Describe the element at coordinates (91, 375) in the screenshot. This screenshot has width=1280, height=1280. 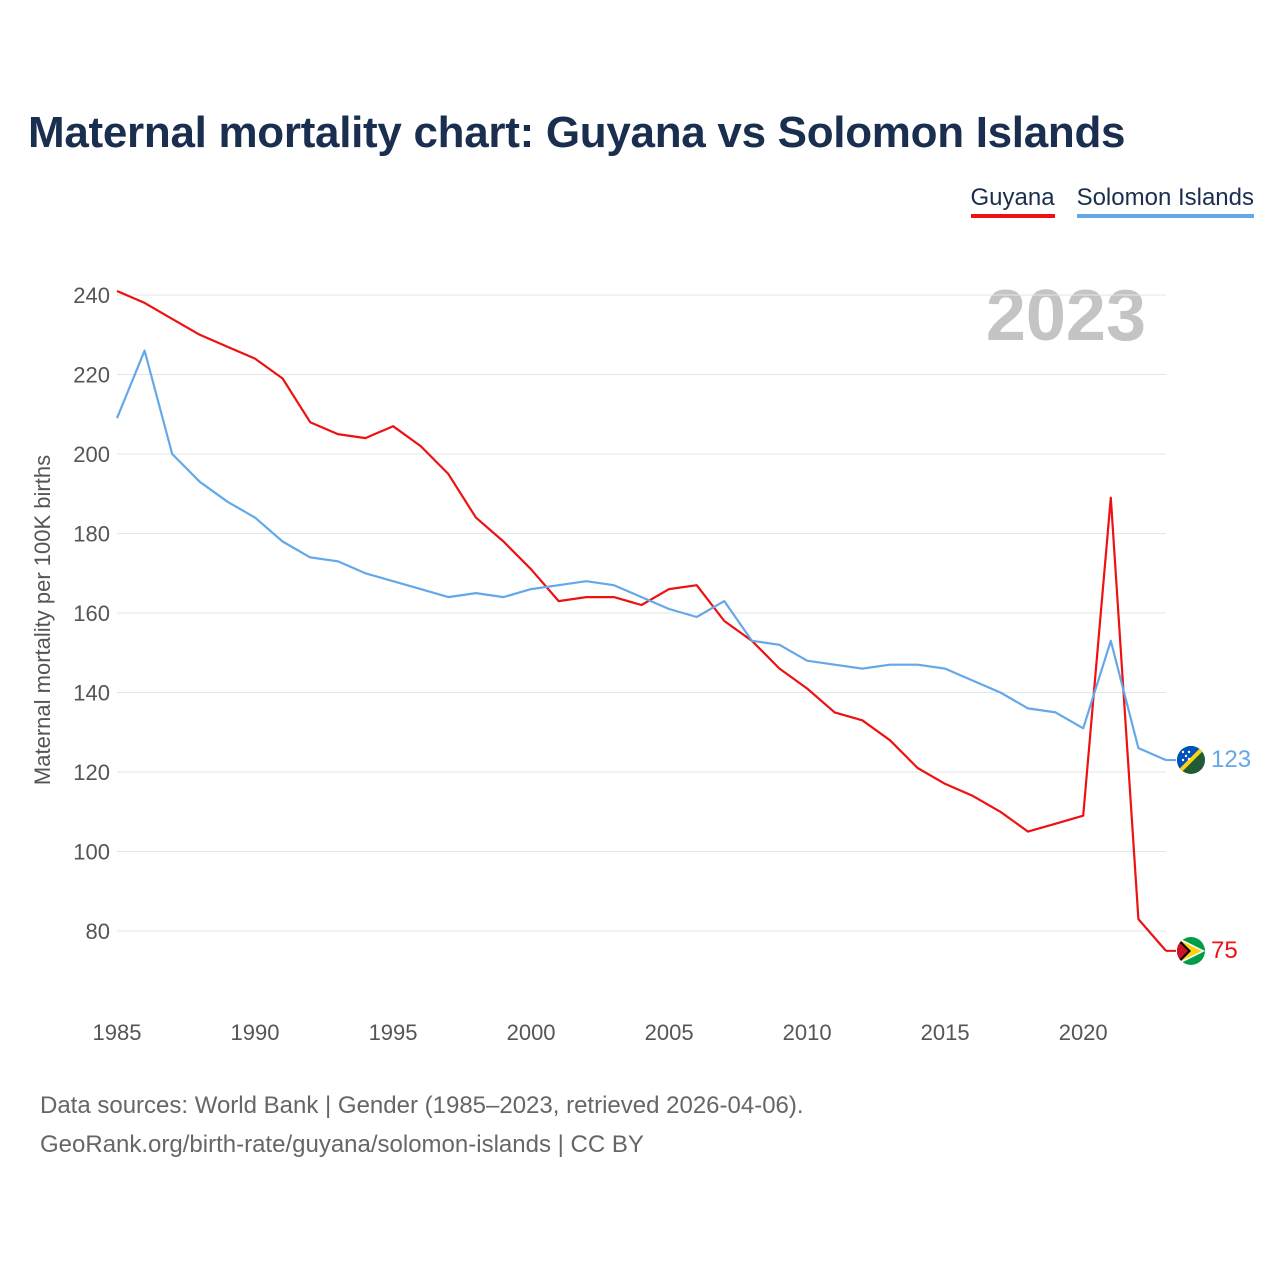
I see `y-tick-label: 220` at that location.